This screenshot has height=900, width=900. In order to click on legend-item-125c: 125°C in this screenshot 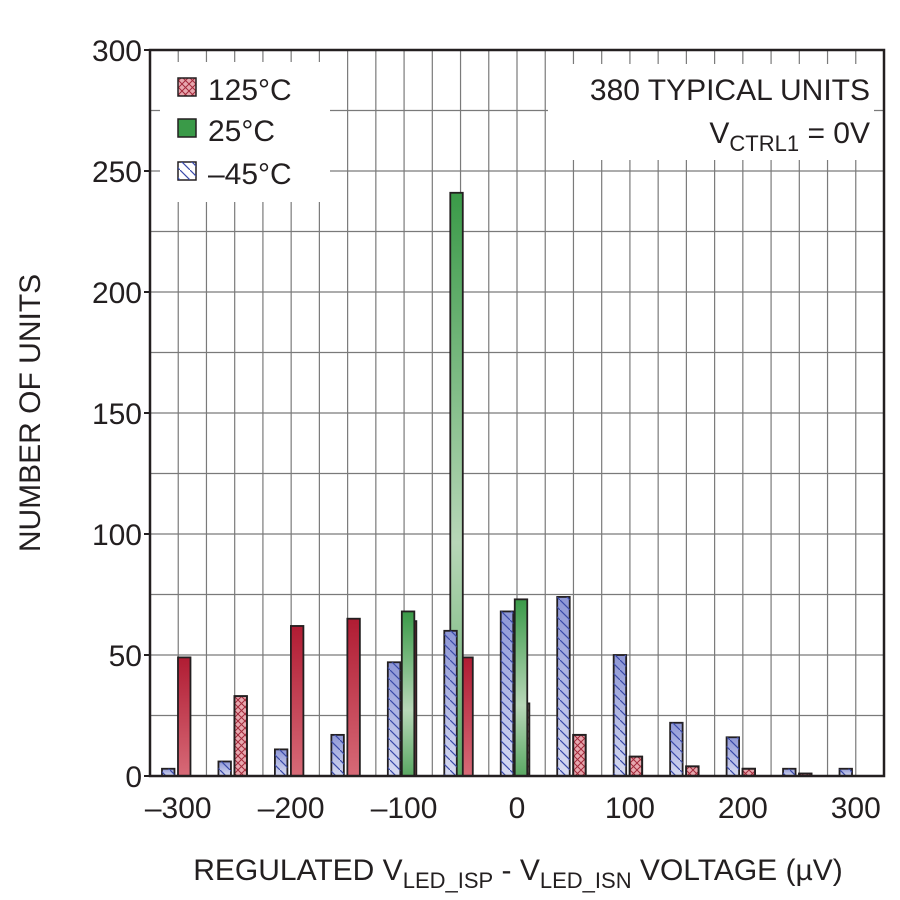, I will do `click(234, 90)`.